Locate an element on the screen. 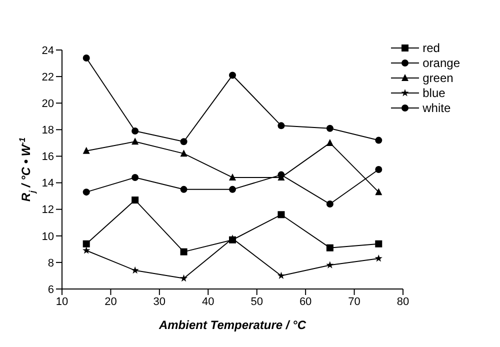 Image resolution: width=500 pixels, height=347 pixels. x-axis-title: Ambient Temperature / °C is located at coordinates (232, 325).